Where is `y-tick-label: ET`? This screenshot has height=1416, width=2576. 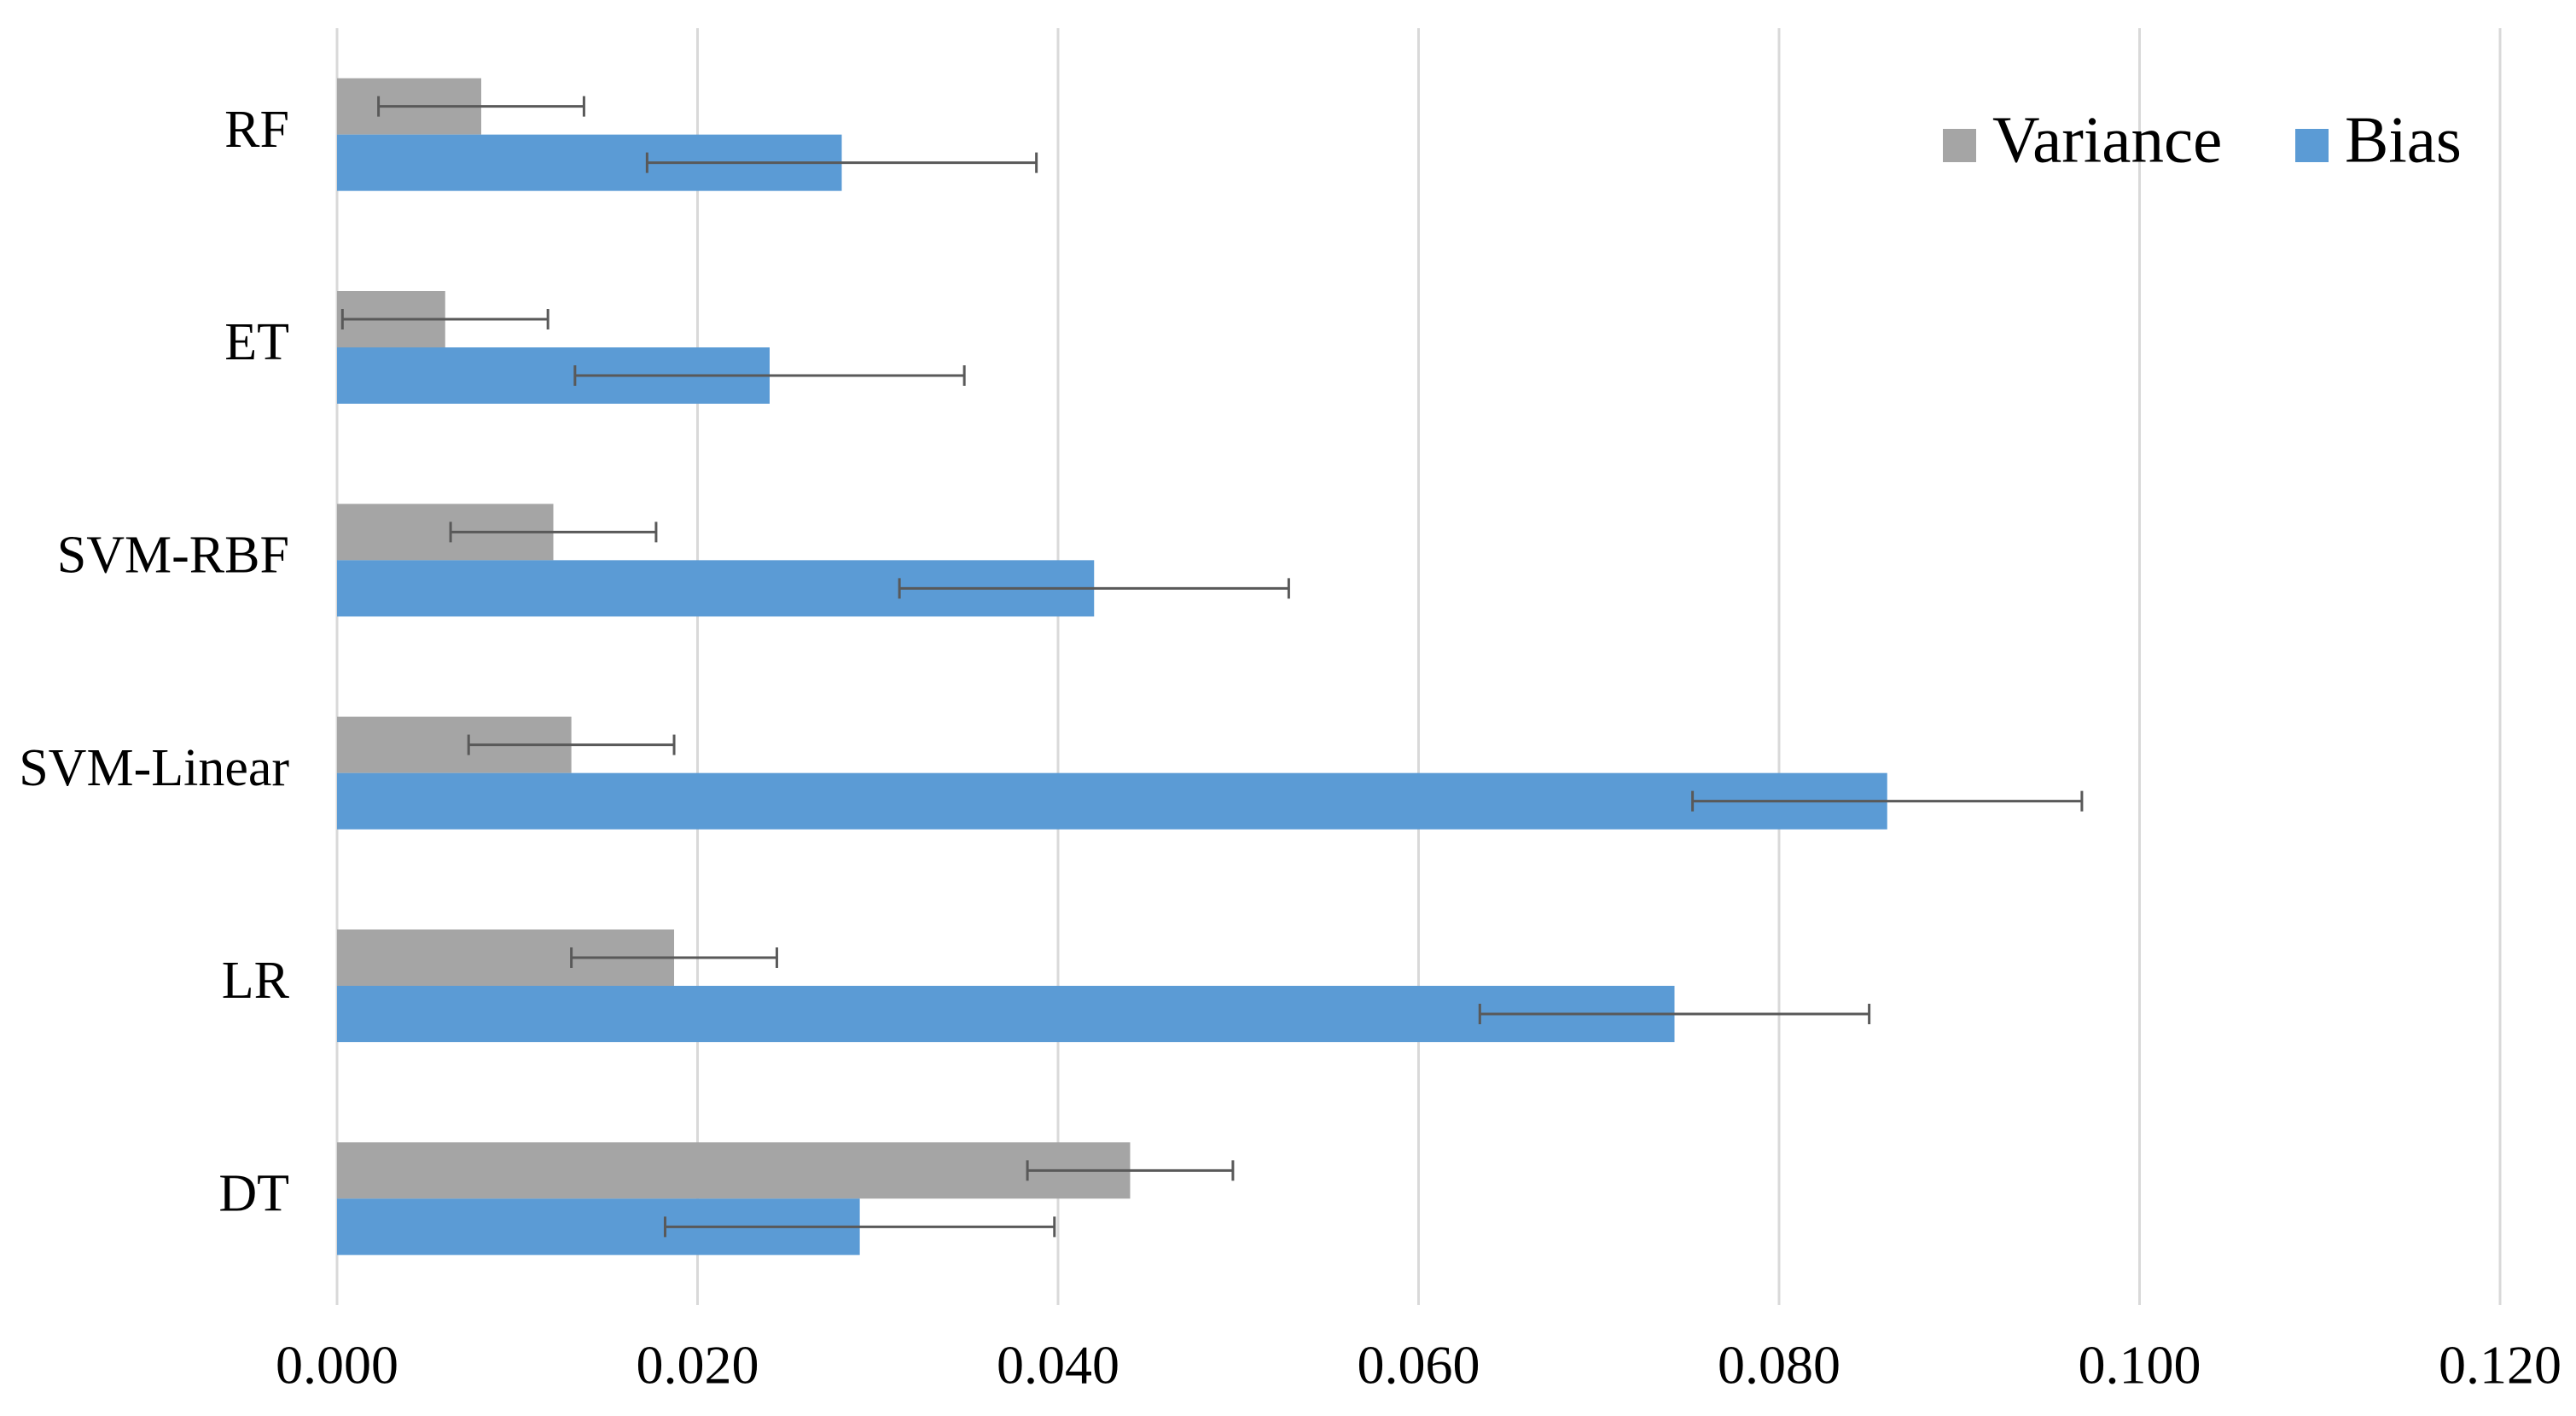 y-tick-label: ET is located at coordinates (256, 342).